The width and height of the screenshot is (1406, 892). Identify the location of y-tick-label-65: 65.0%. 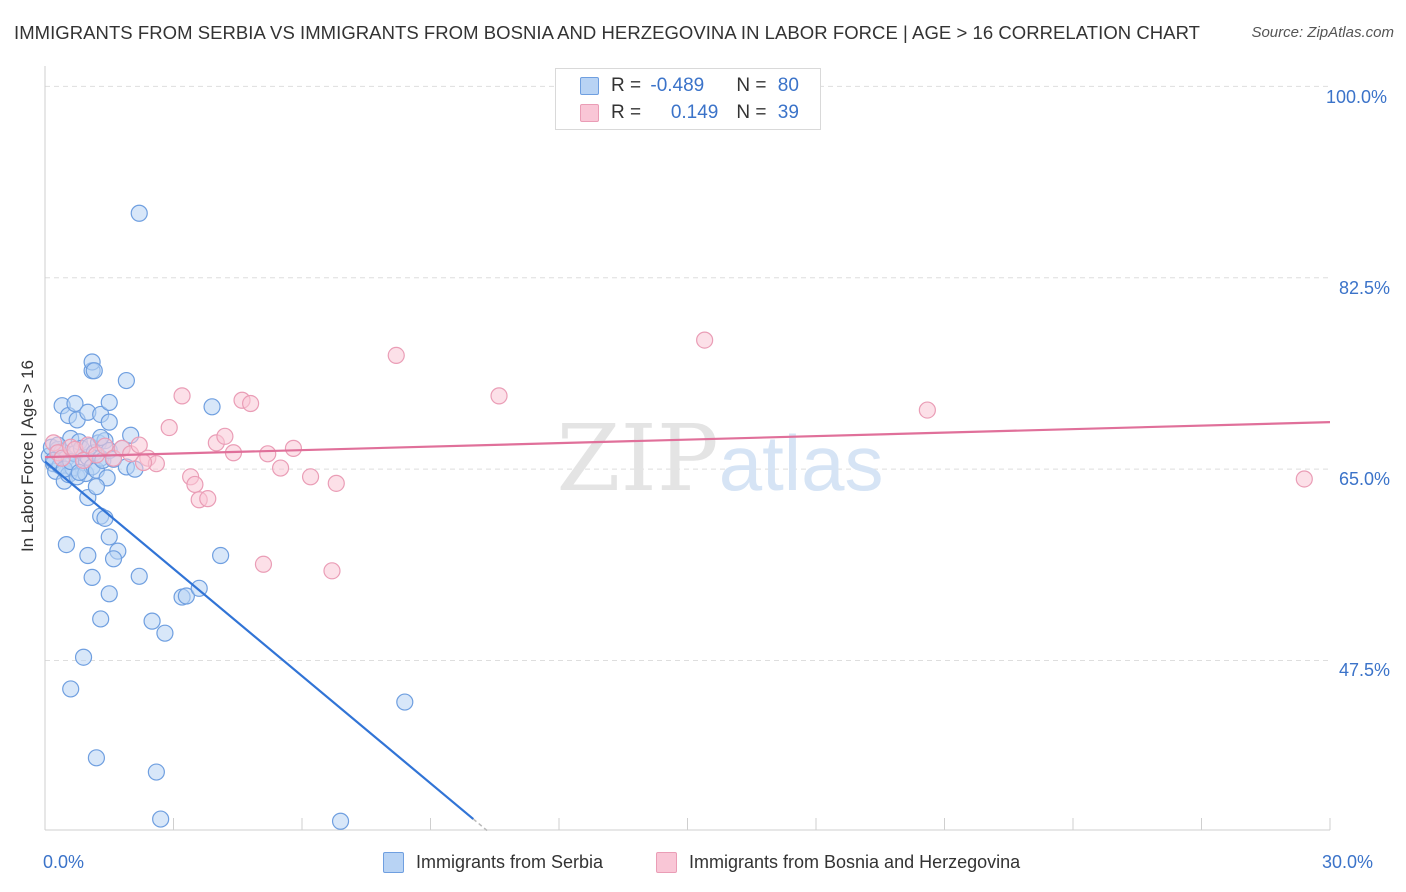
(1365, 479).